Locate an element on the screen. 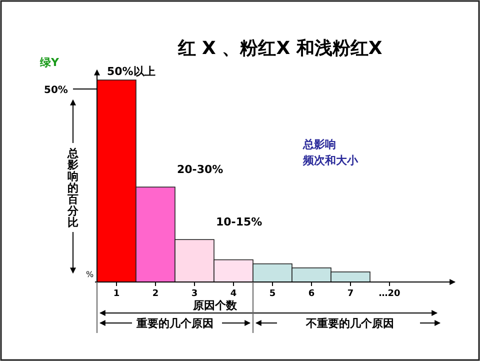  annotation: 总影响频次和大小 is located at coordinates (330, 152).